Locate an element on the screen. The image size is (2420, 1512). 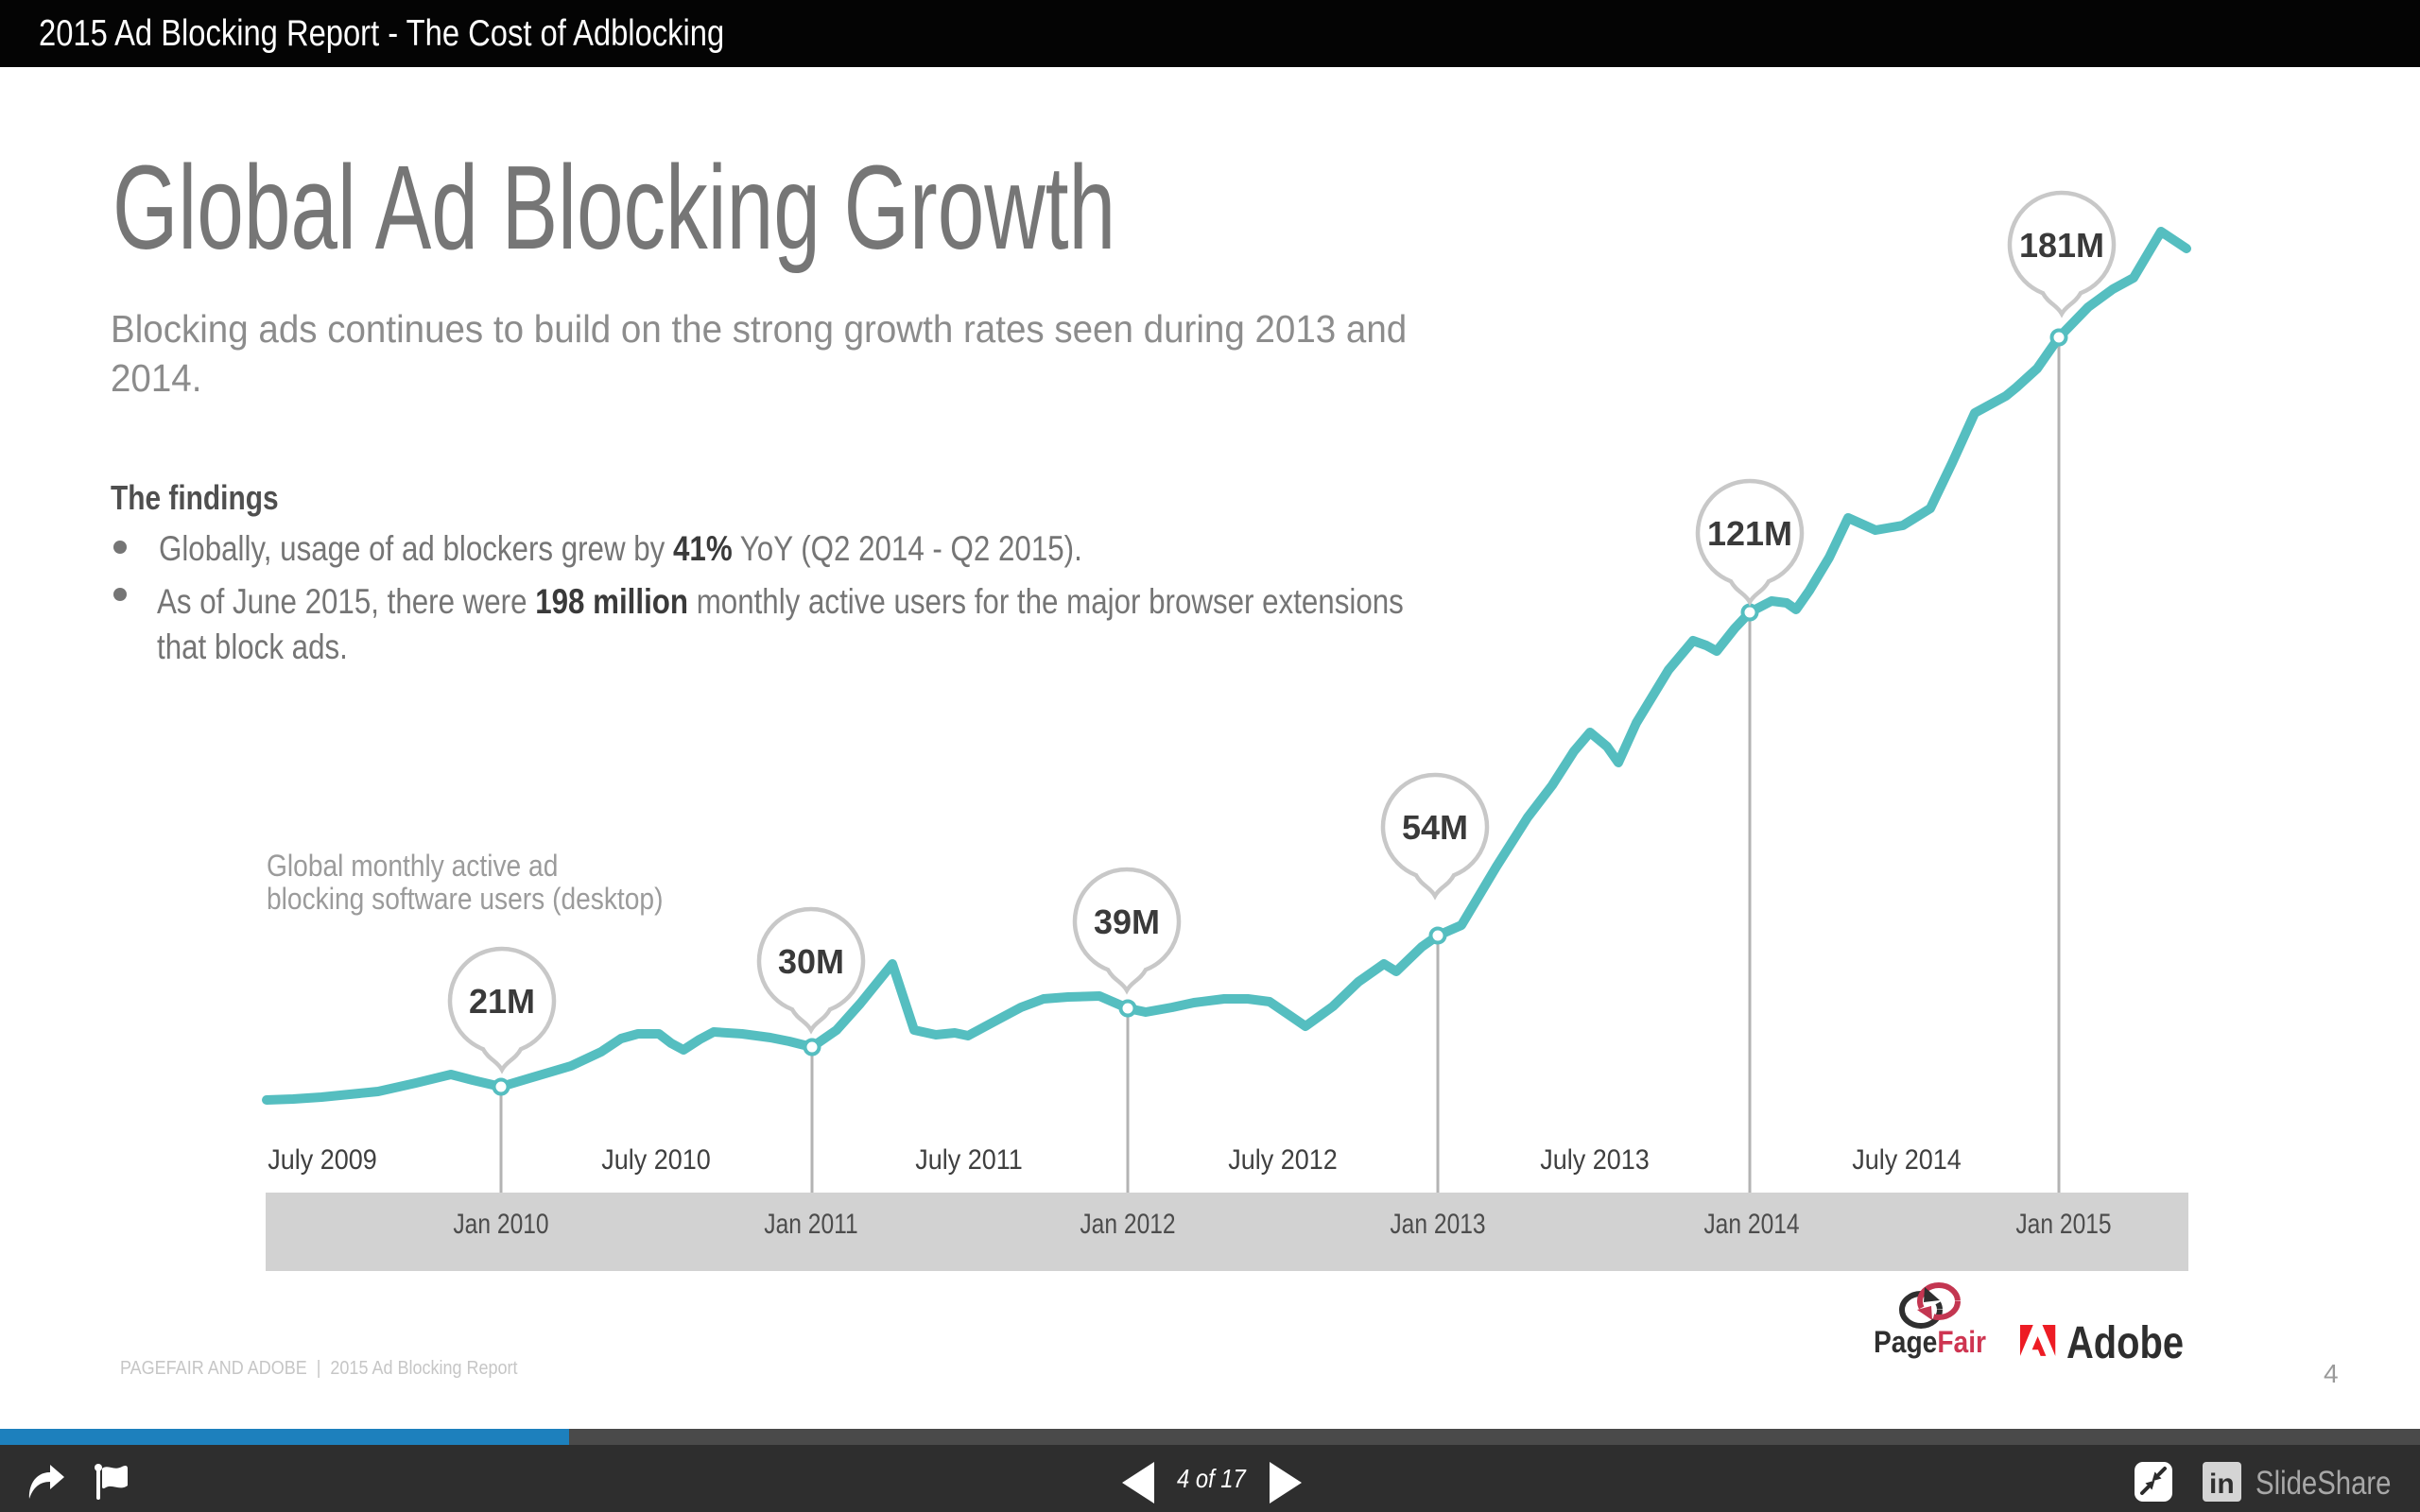
svg-text: 39M is located at coordinates (1127, 921).